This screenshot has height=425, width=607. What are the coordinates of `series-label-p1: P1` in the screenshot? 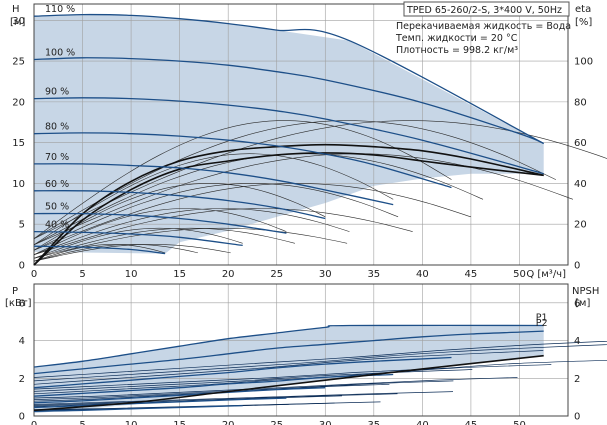 It's located at (542, 317).